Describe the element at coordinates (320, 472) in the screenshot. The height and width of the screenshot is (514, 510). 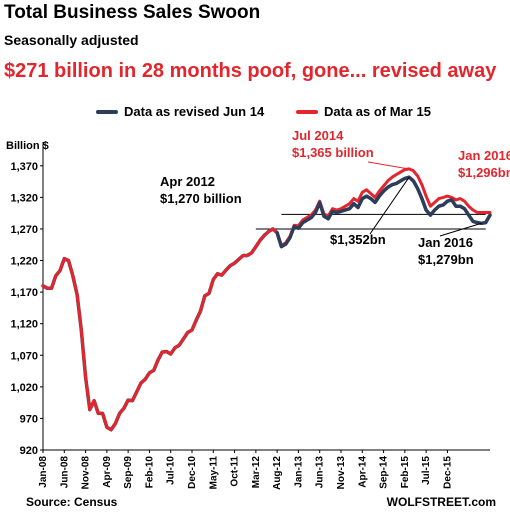
I see `x-tick-label: Jun-13` at that location.